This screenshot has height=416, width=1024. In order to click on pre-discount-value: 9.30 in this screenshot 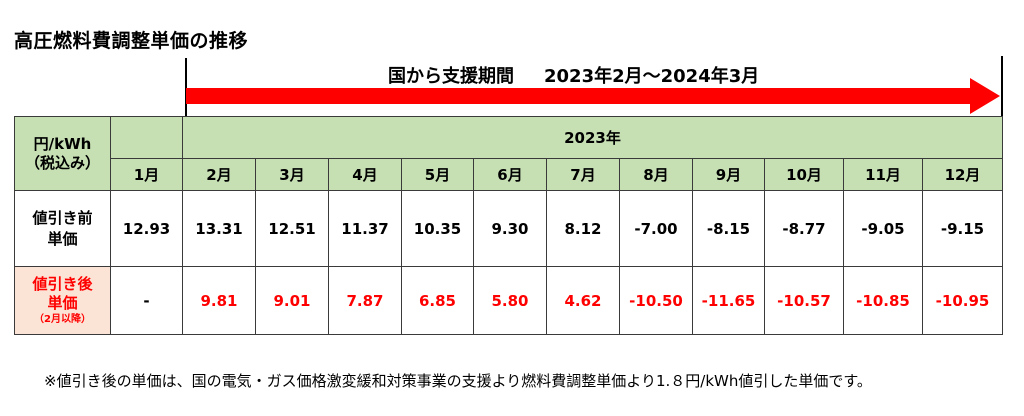, I will do `click(510, 228)`.